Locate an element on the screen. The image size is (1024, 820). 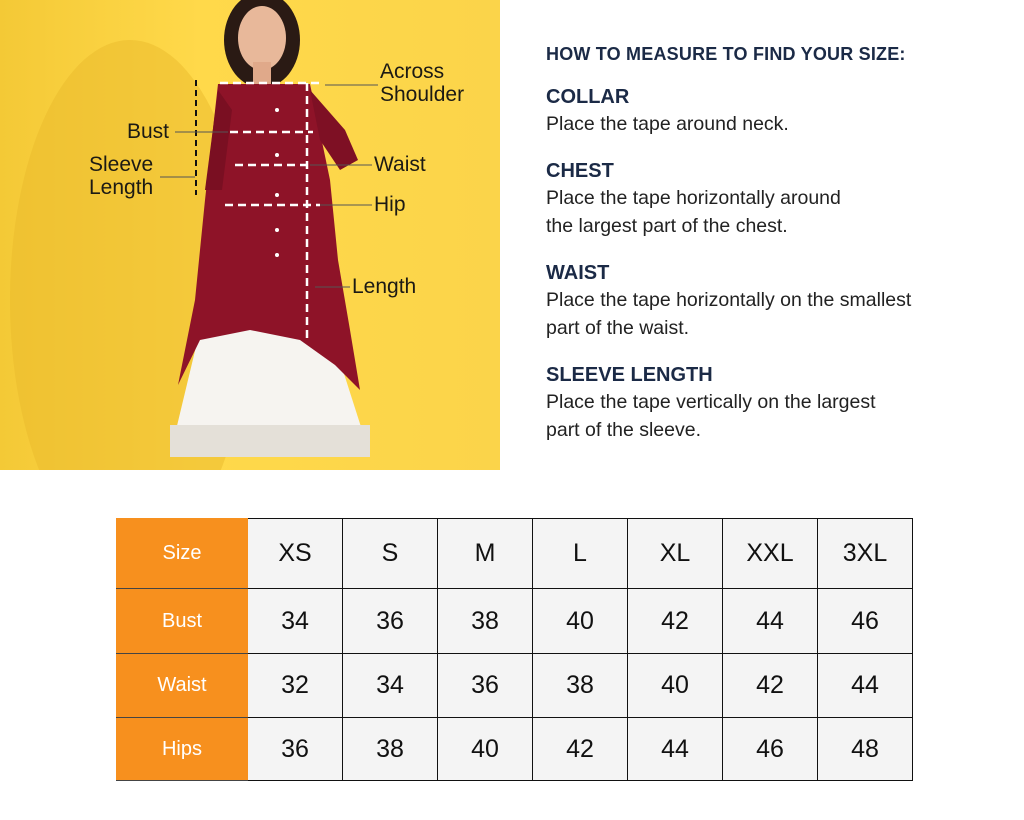
table-cell: 3XL is located at coordinates (865, 553).